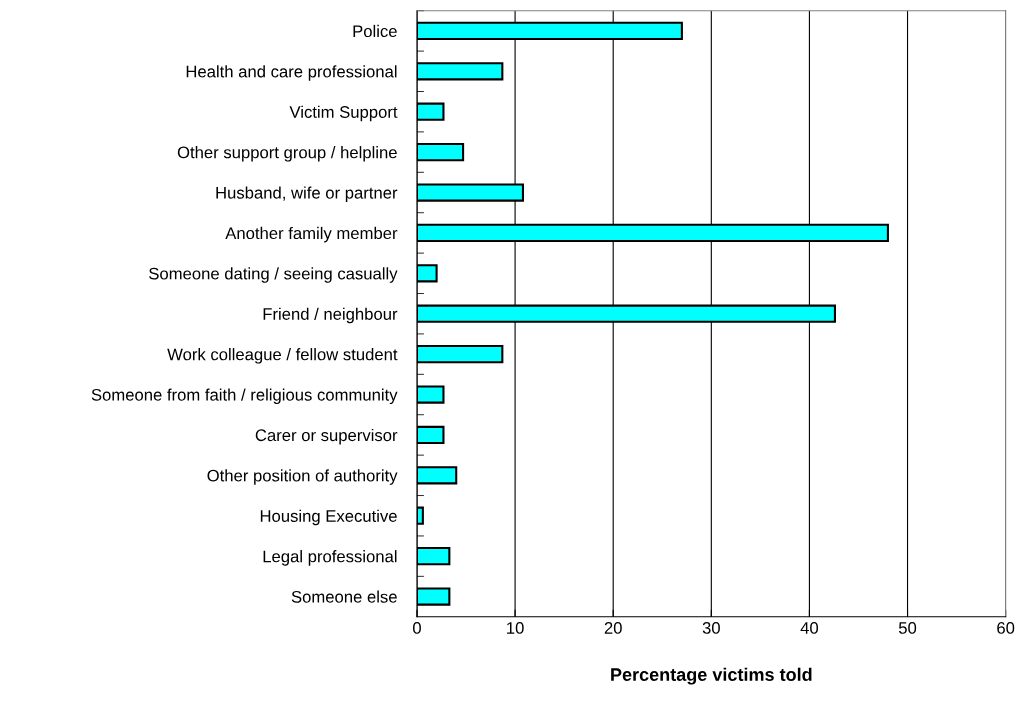  What do you see at coordinates (809, 628) in the screenshot?
I see `x-tick-label: 40` at bounding box center [809, 628].